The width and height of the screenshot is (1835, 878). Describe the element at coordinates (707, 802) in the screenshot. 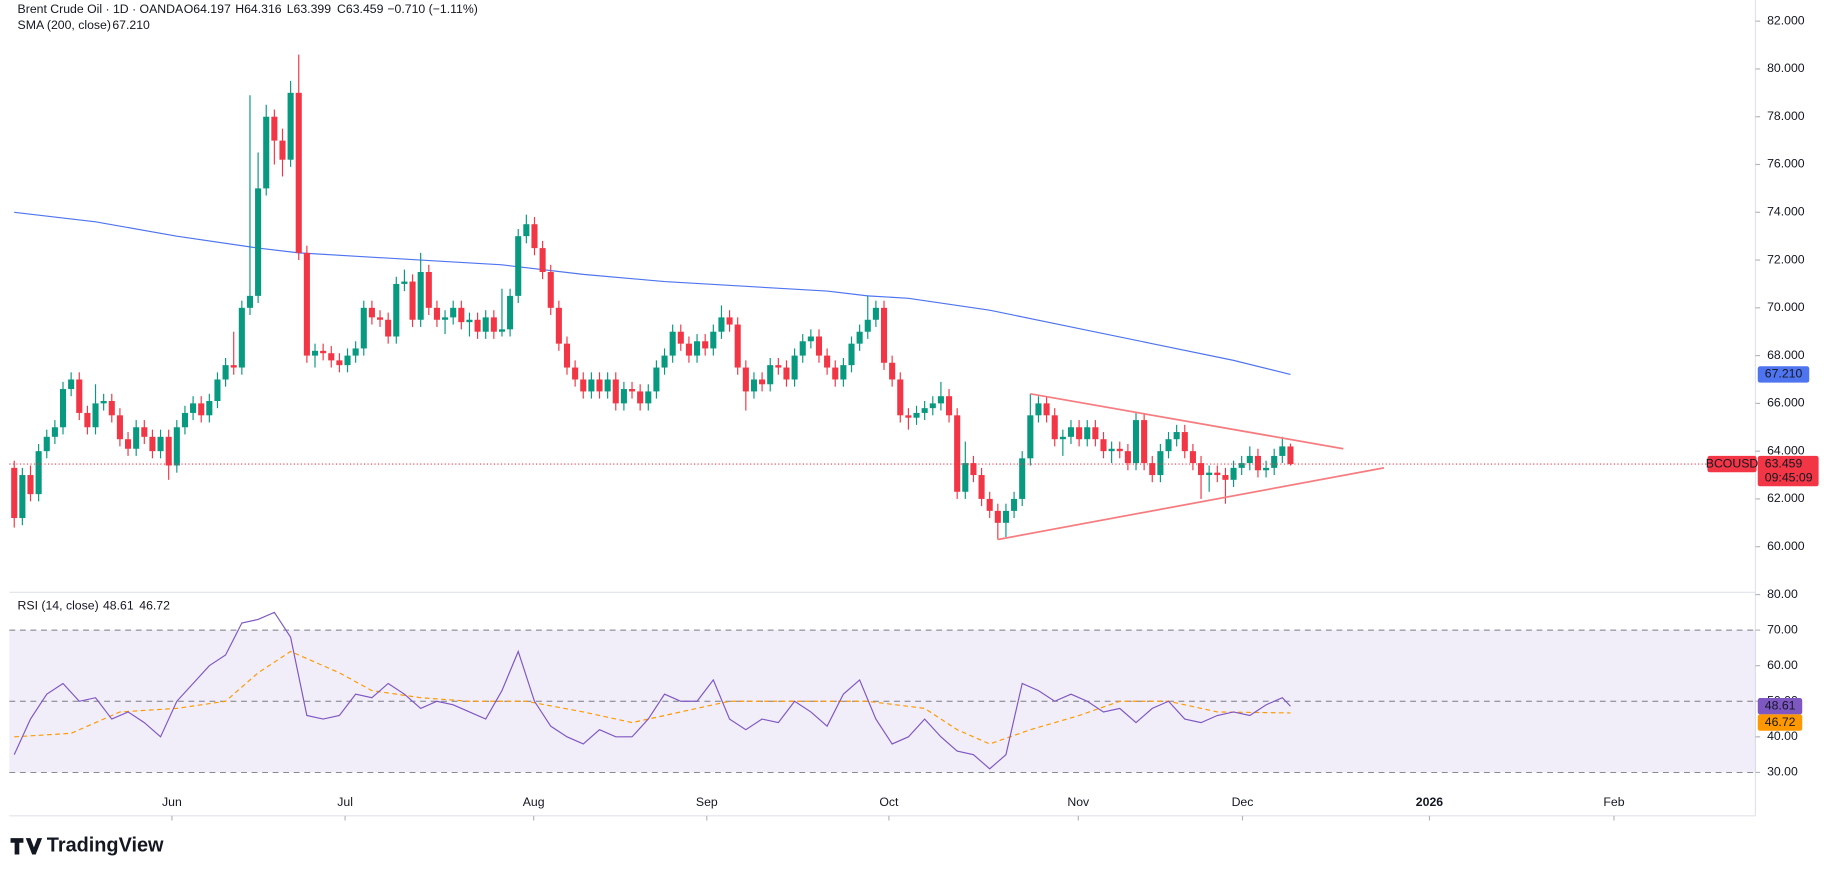

I see `x-tick-label: Sep` at that location.